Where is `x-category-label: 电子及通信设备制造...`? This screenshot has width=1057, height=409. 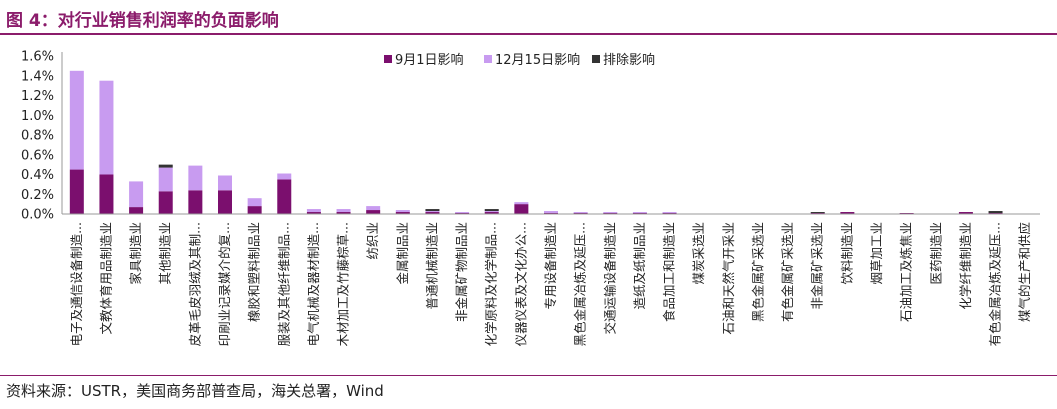 x-category-label: 电子及通信设备制造... is located at coordinates (76, 284).